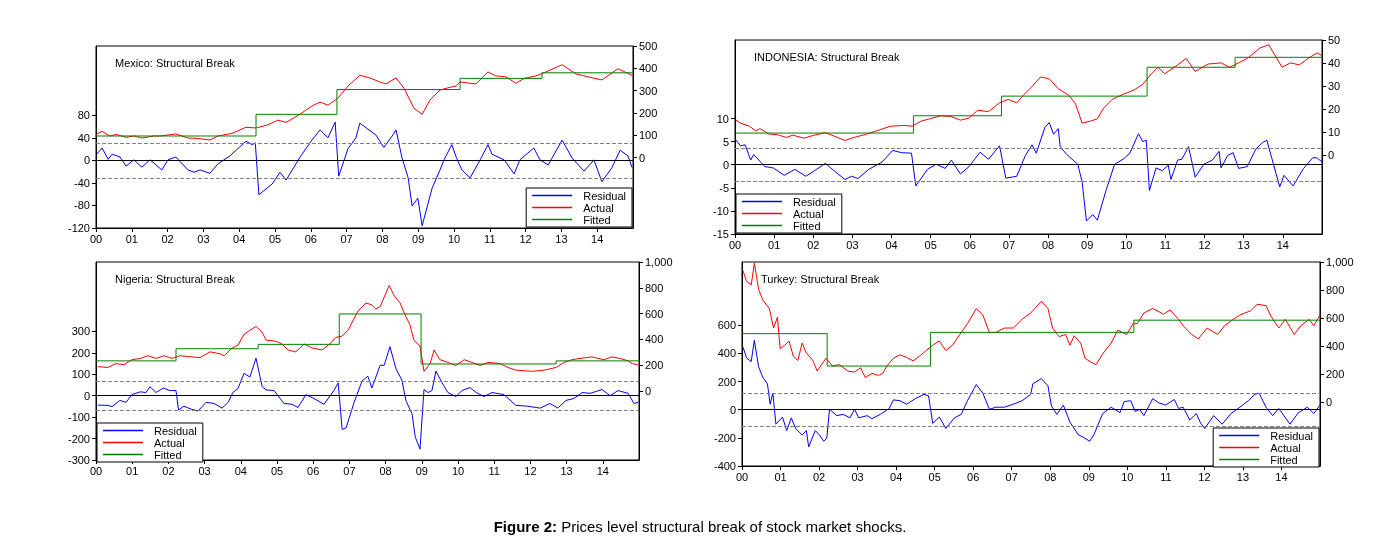 This screenshot has width=1400, height=548. Describe the element at coordinates (1334, 109) in the screenshot. I see `y2-tick-label: 20` at that location.